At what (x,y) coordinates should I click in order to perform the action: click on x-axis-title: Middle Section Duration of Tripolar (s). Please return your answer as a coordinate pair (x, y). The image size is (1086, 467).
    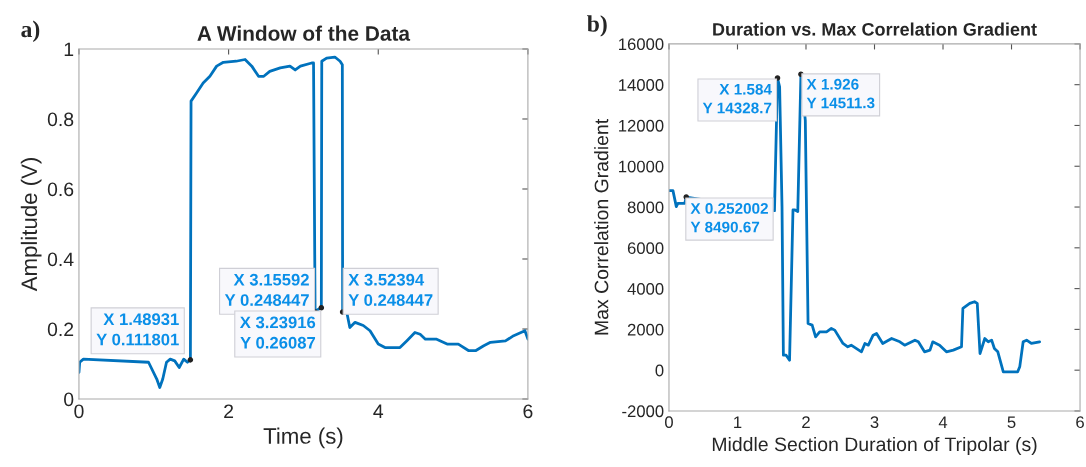
    Looking at the image, I should click on (874, 446).